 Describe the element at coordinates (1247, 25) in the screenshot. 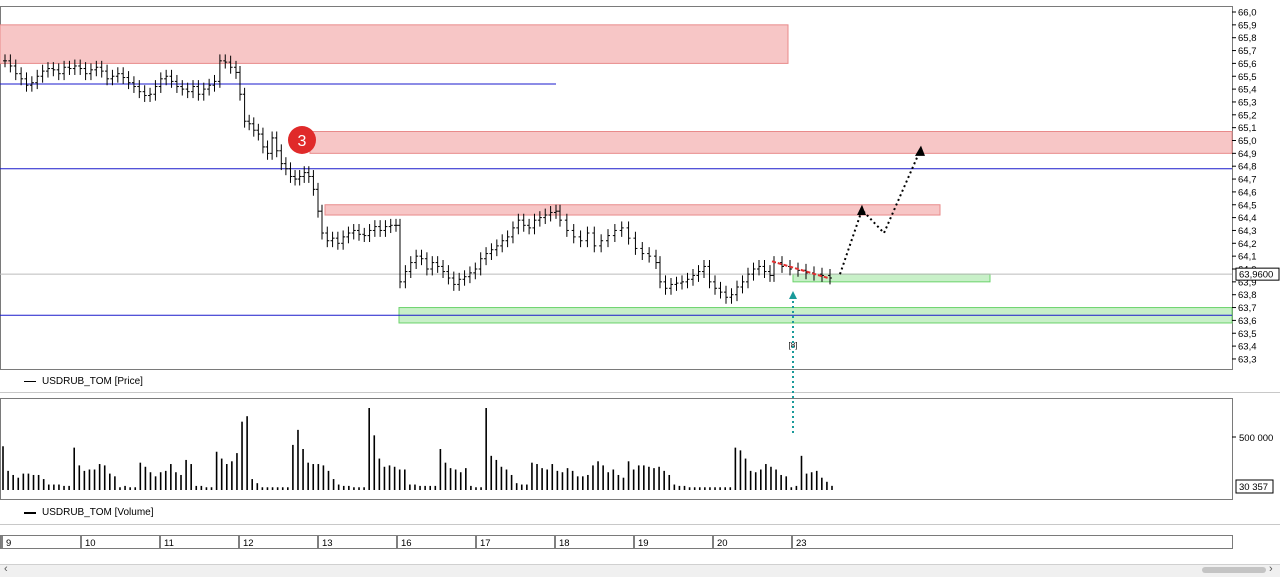

I see `y-tick-label: 65,9` at that location.